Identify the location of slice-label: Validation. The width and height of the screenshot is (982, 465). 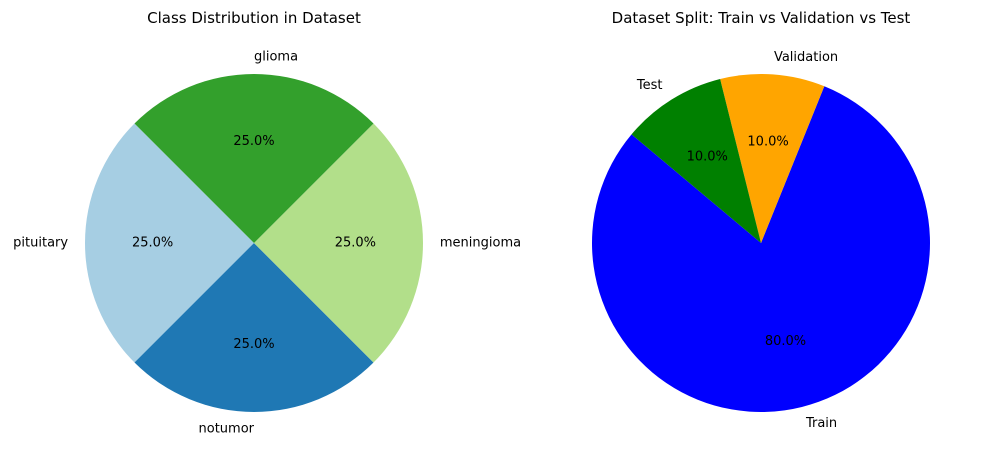
(806, 57).